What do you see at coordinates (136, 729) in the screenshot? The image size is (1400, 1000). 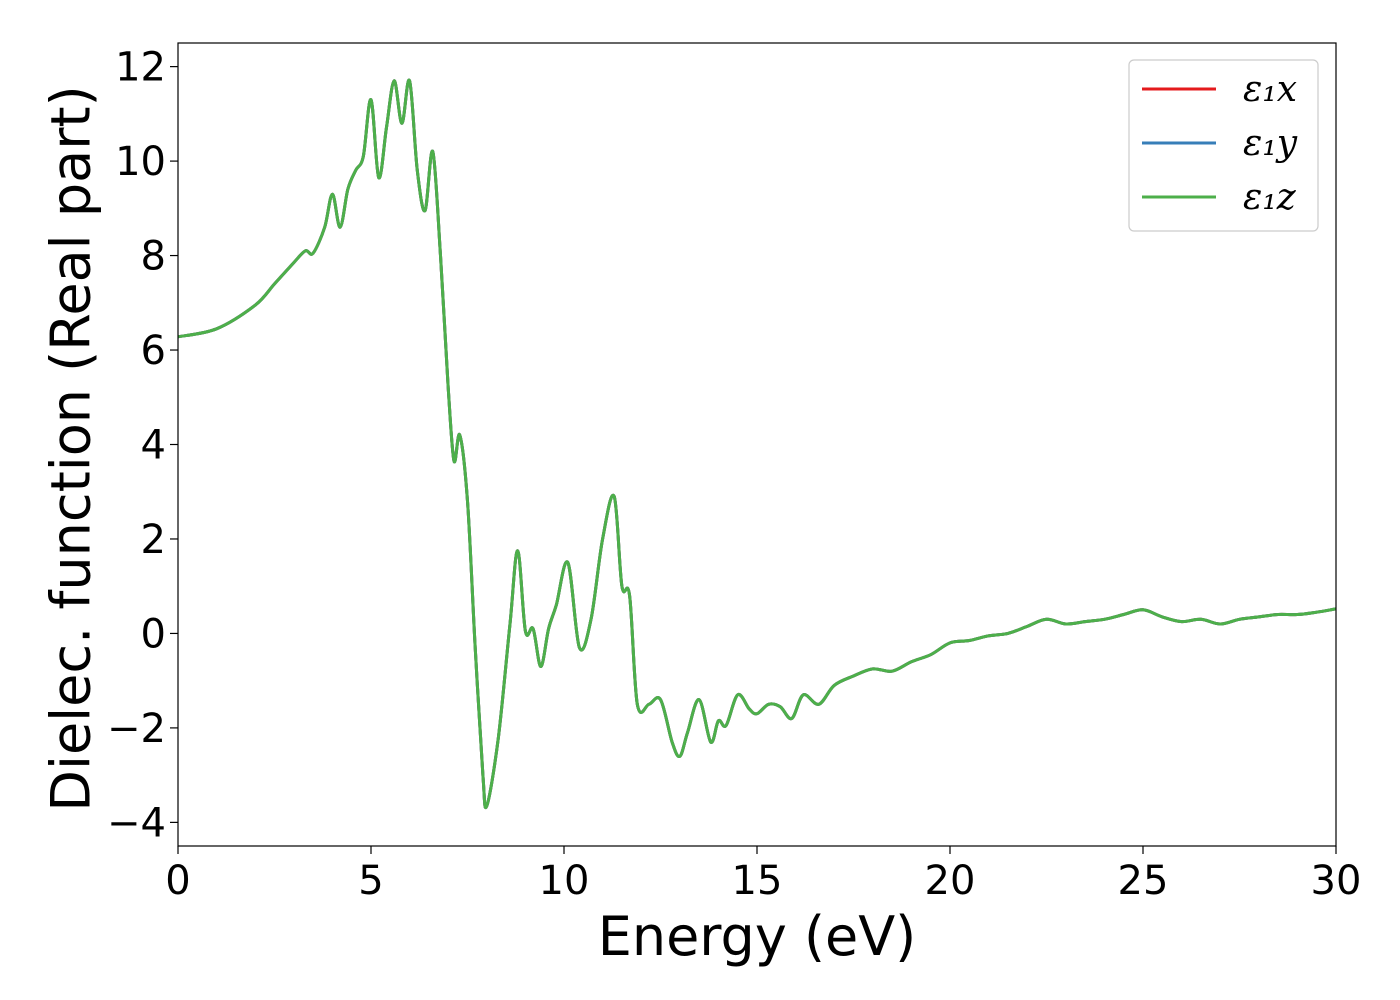 I see `y-tick-label: −2` at bounding box center [136, 729].